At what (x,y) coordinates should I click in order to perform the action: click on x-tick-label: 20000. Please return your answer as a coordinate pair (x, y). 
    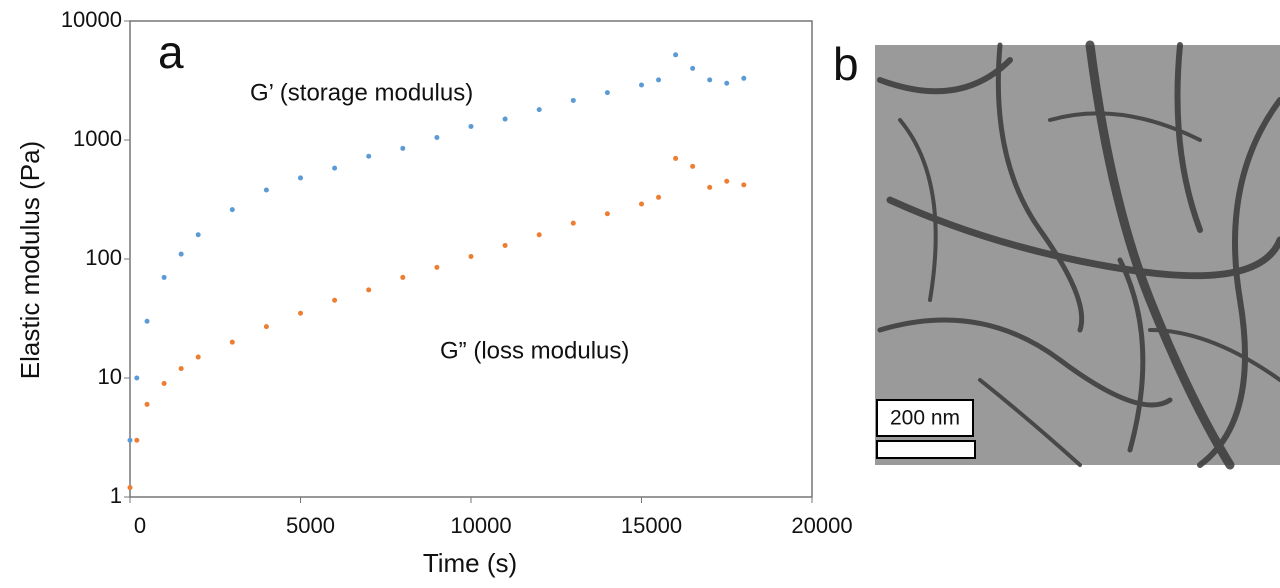
    Looking at the image, I should click on (821, 525).